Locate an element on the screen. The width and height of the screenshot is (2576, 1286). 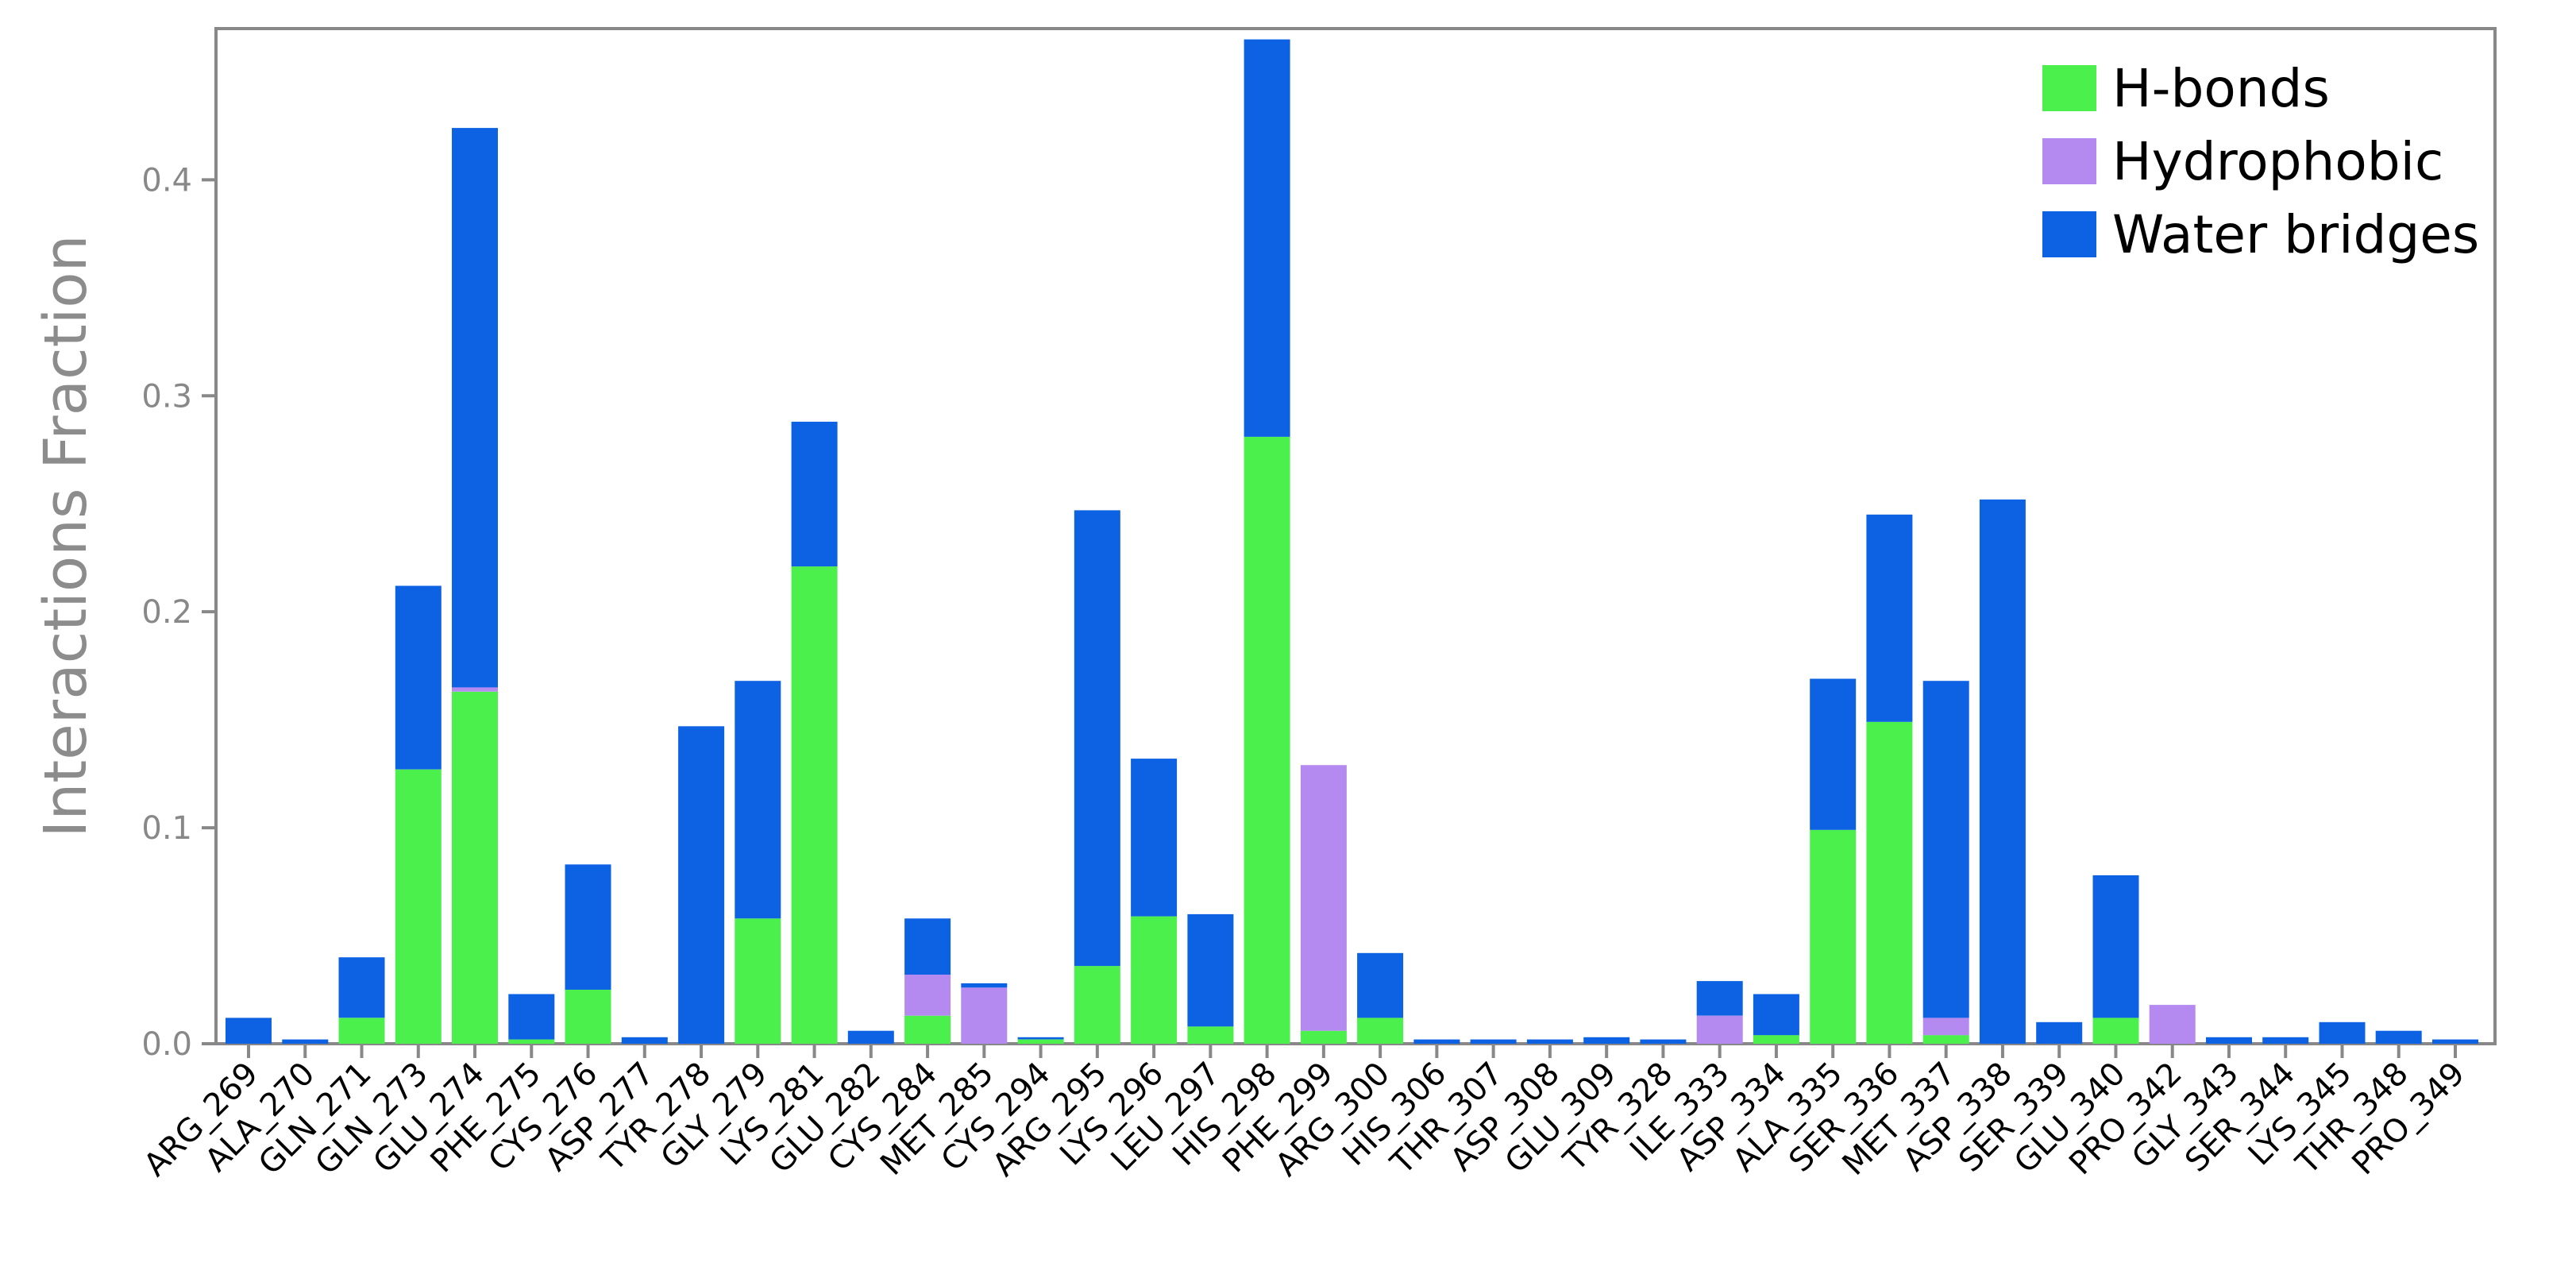
y-axis: 0.0 0.1 0.2 0.3 0.4 is located at coordinates (178, 612).